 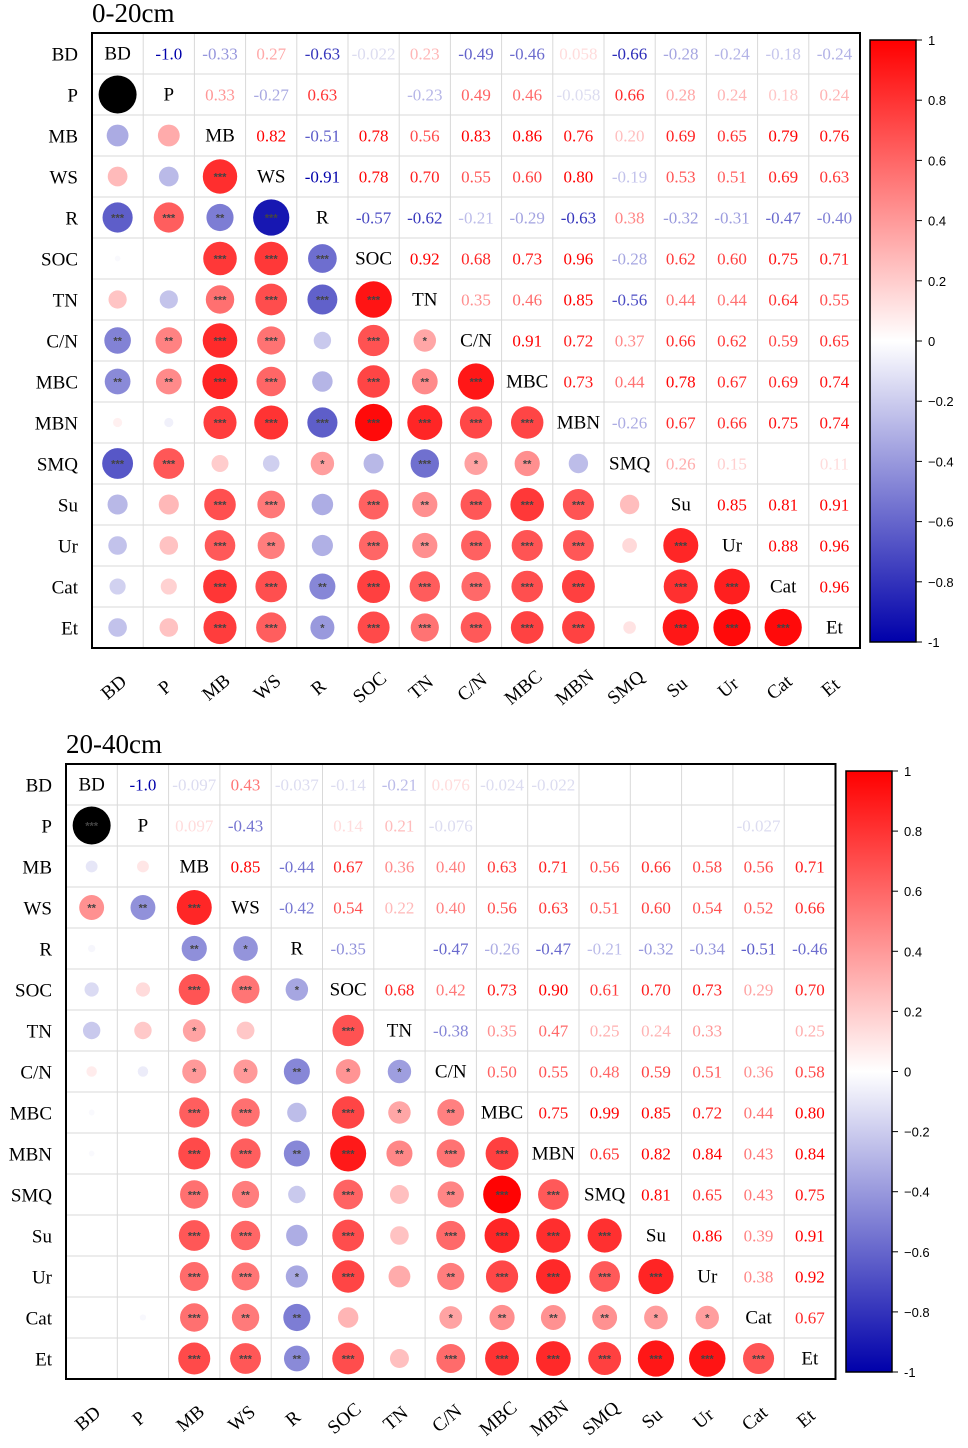 What do you see at coordinates (322, 177) in the screenshot?
I see `correlation-value: -0.91` at bounding box center [322, 177].